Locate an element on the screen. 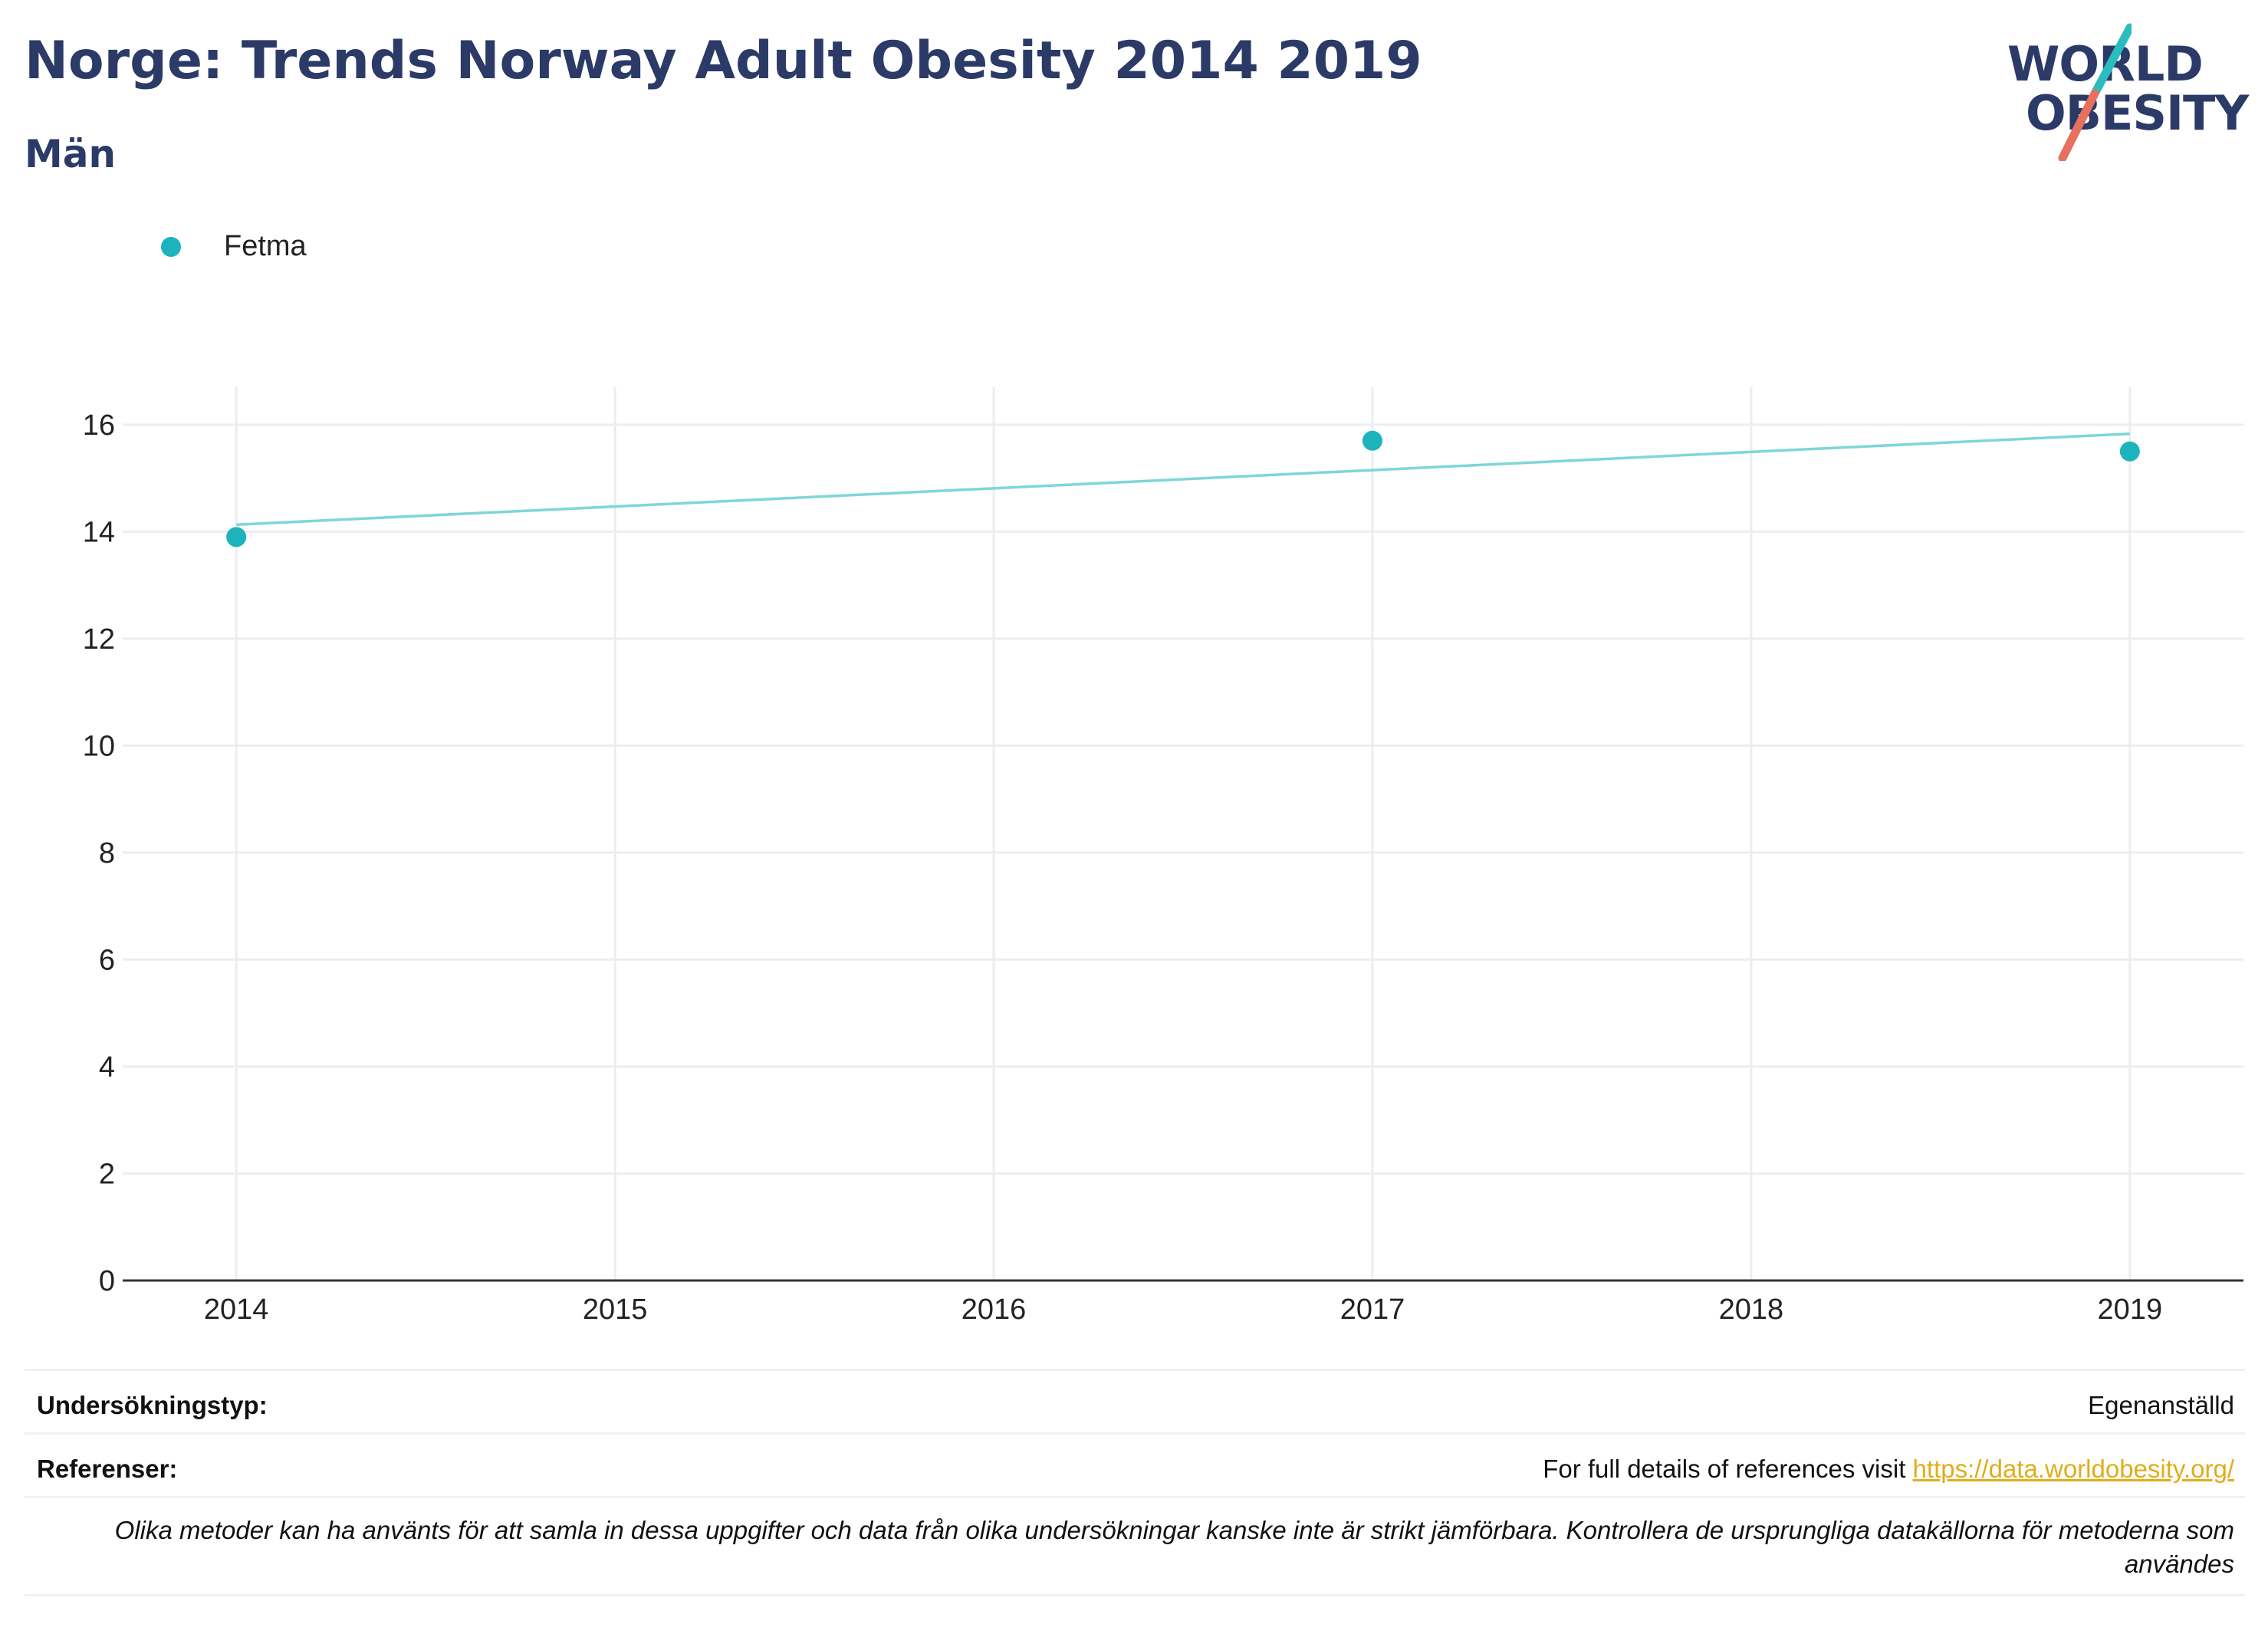  y-tick-label: 10 is located at coordinates (99, 746).